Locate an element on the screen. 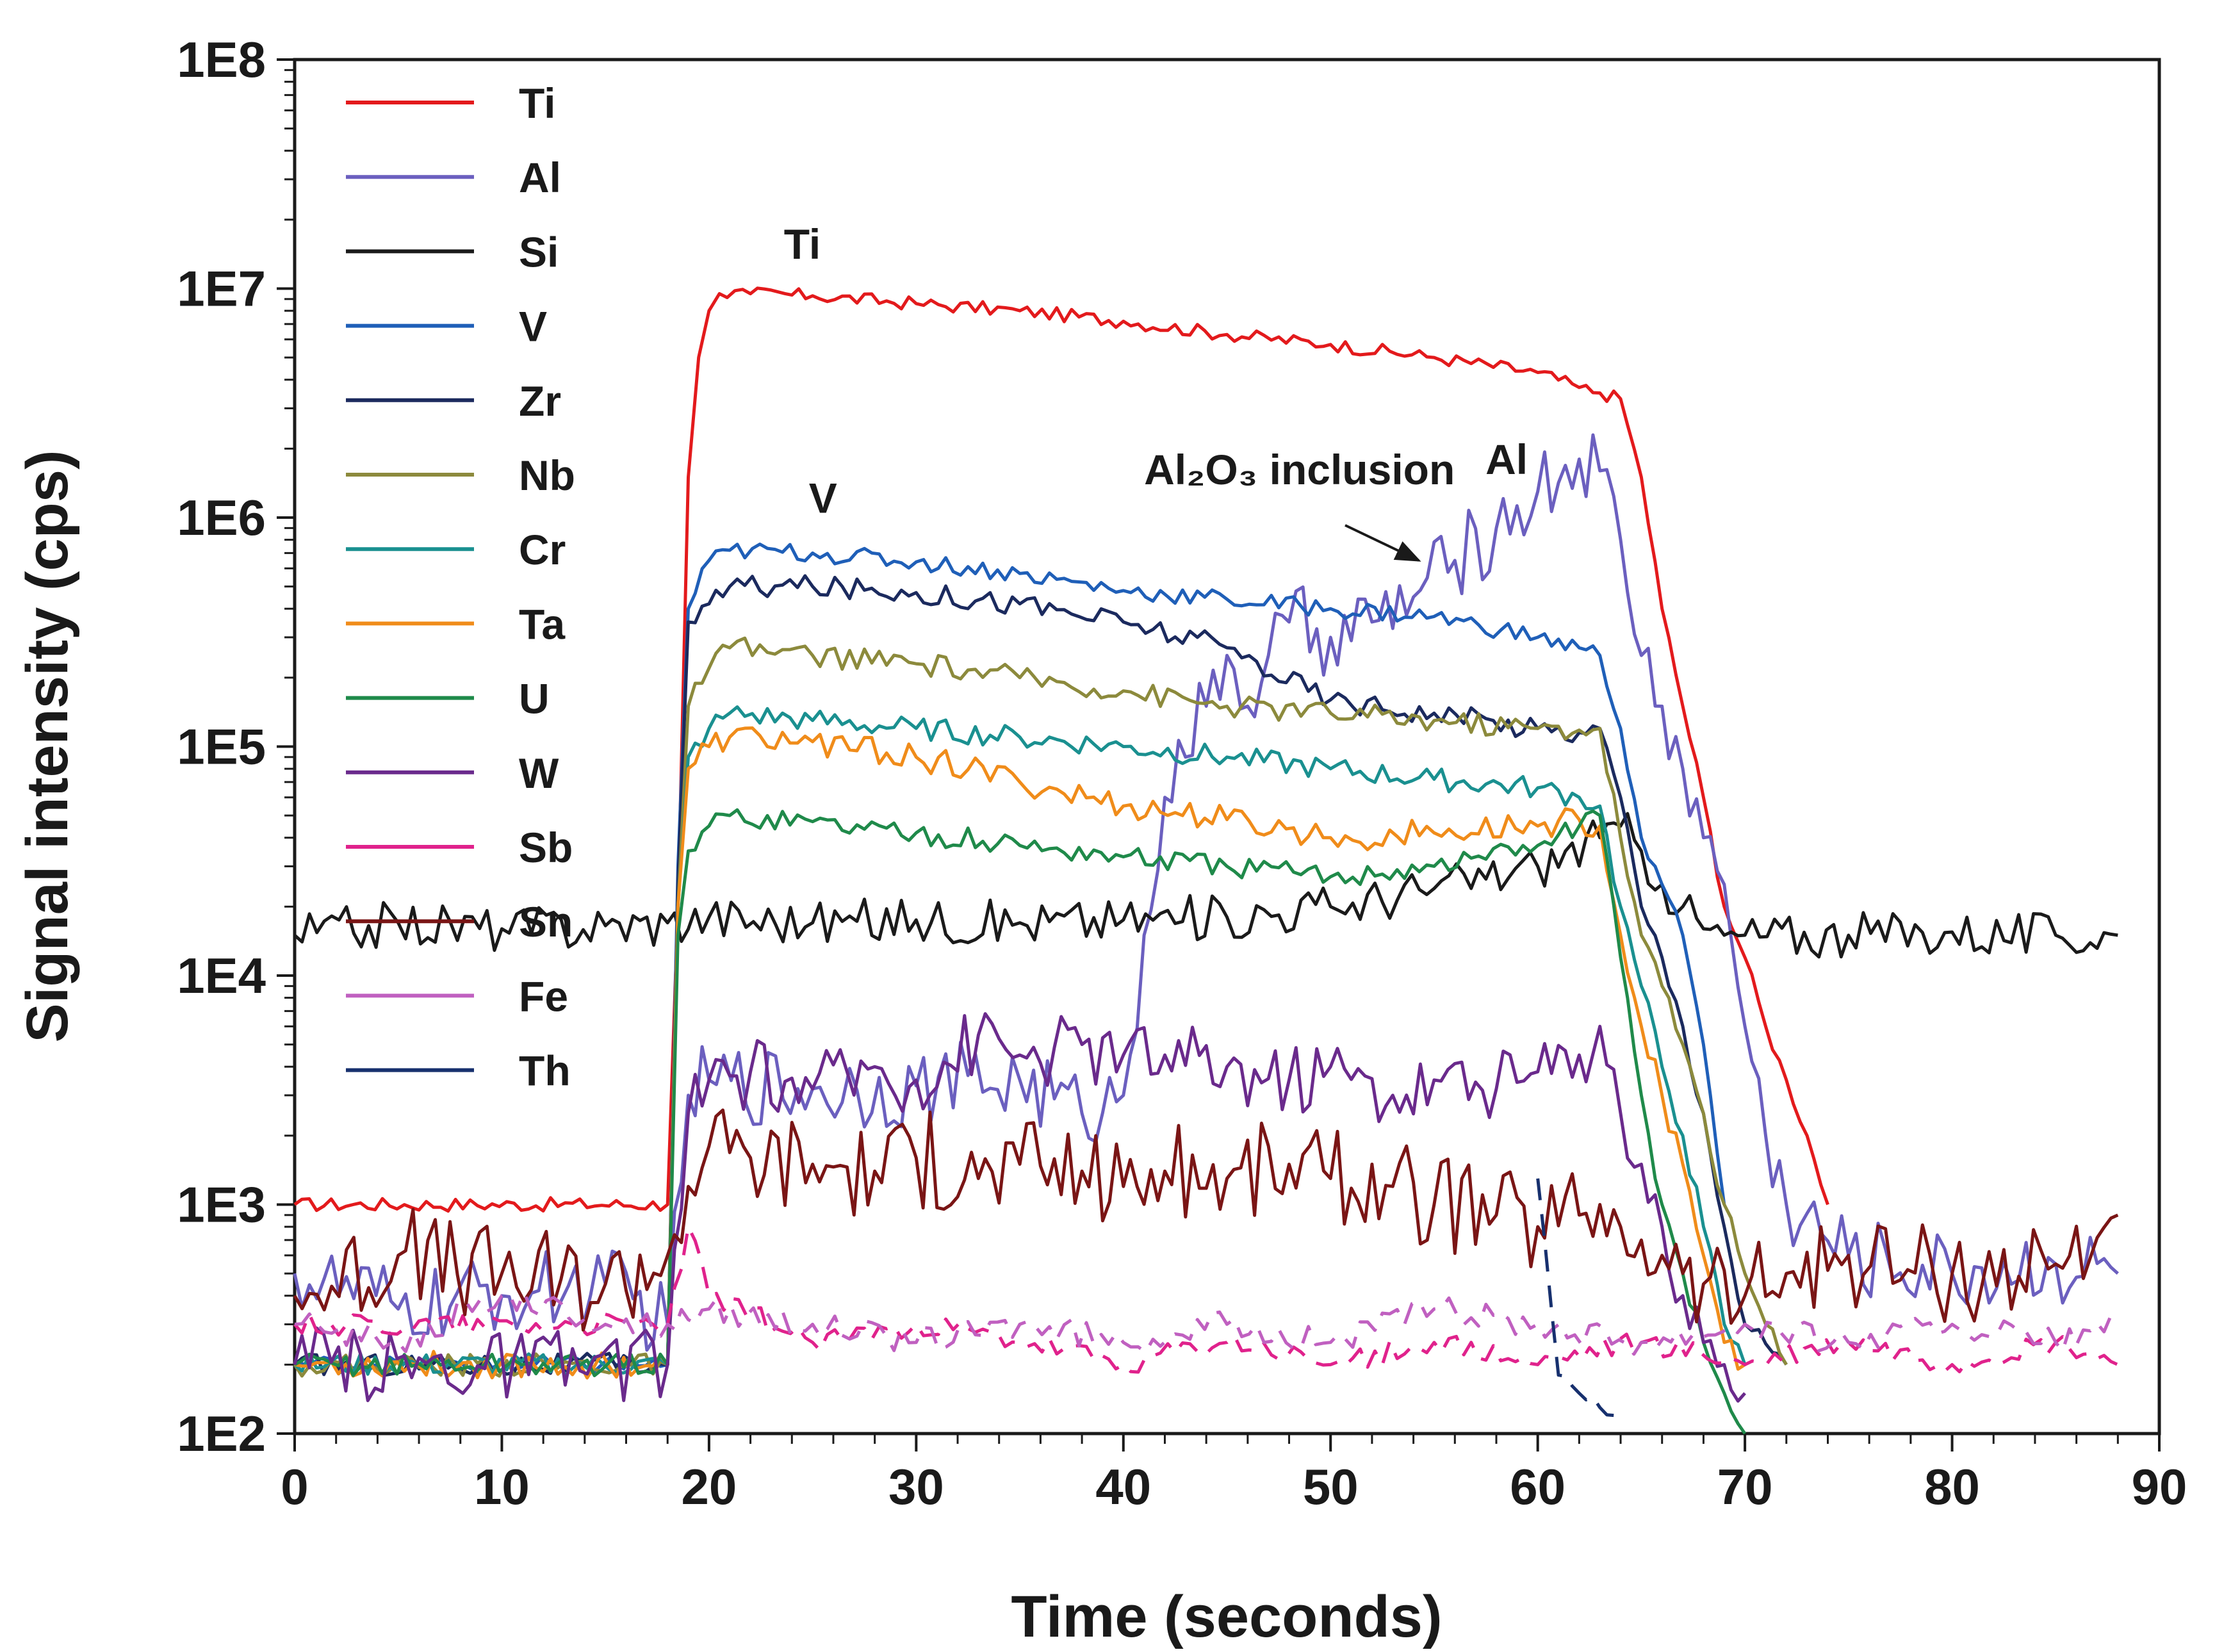 This screenshot has width=2240, height=1652. legend-label-th: Th is located at coordinates (545, 1071).